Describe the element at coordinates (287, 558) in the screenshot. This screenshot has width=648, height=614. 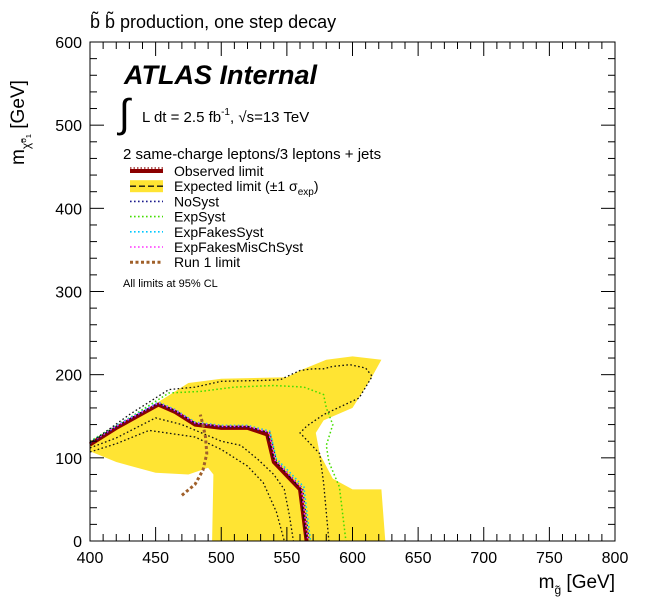
I see `x-tick-label: 550` at that location.